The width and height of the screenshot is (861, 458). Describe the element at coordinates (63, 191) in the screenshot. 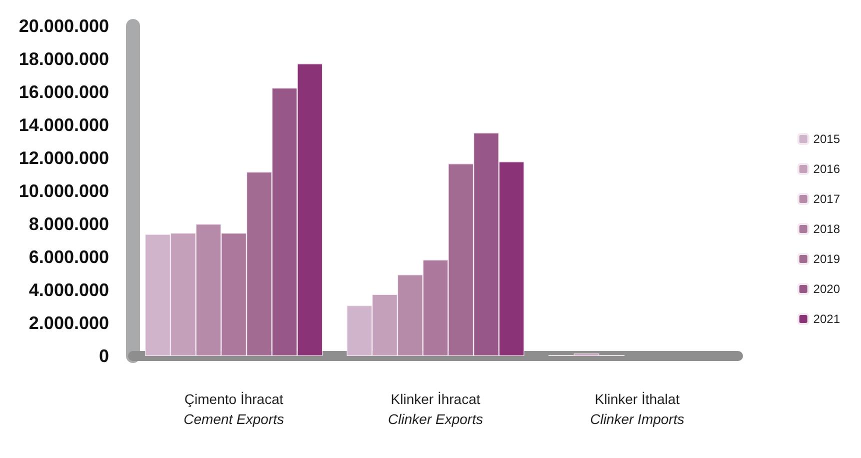

I see `y-tick-label: 10.000.000` at that location.